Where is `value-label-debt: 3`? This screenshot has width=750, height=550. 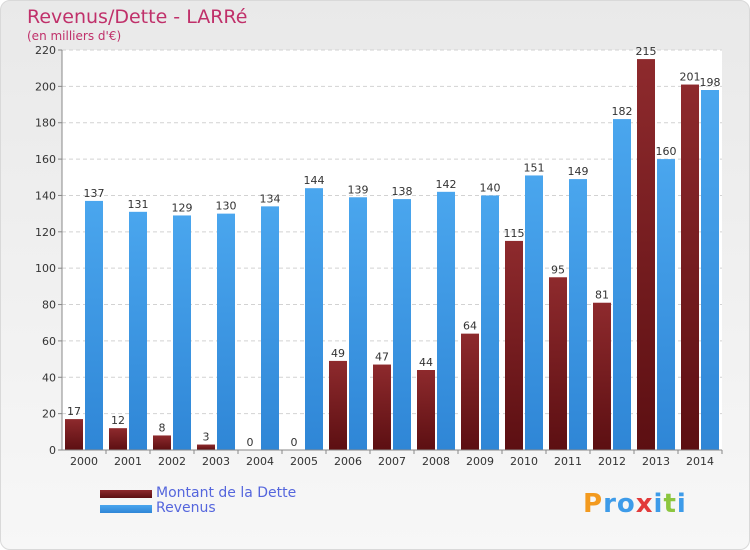 value-label-debt: 3 is located at coordinates (206, 437).